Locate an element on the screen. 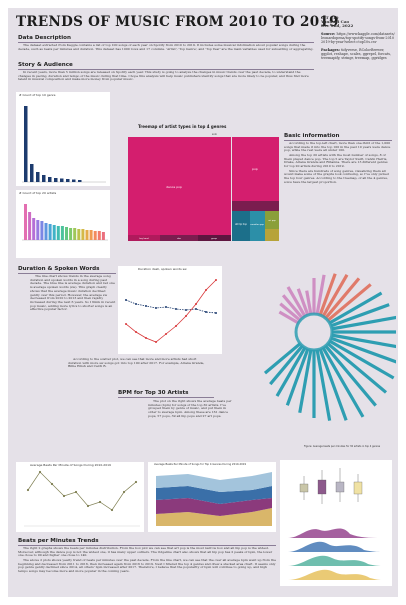 This screenshot has width=406, height=605. genre-count-chart: # Count of top 10 genre is located at coordinates (63, 139).